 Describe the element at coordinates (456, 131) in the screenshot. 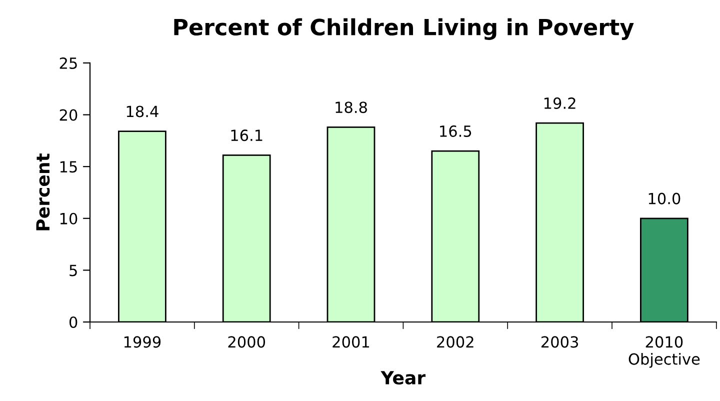

I see `data-label: 16.5` at that location.